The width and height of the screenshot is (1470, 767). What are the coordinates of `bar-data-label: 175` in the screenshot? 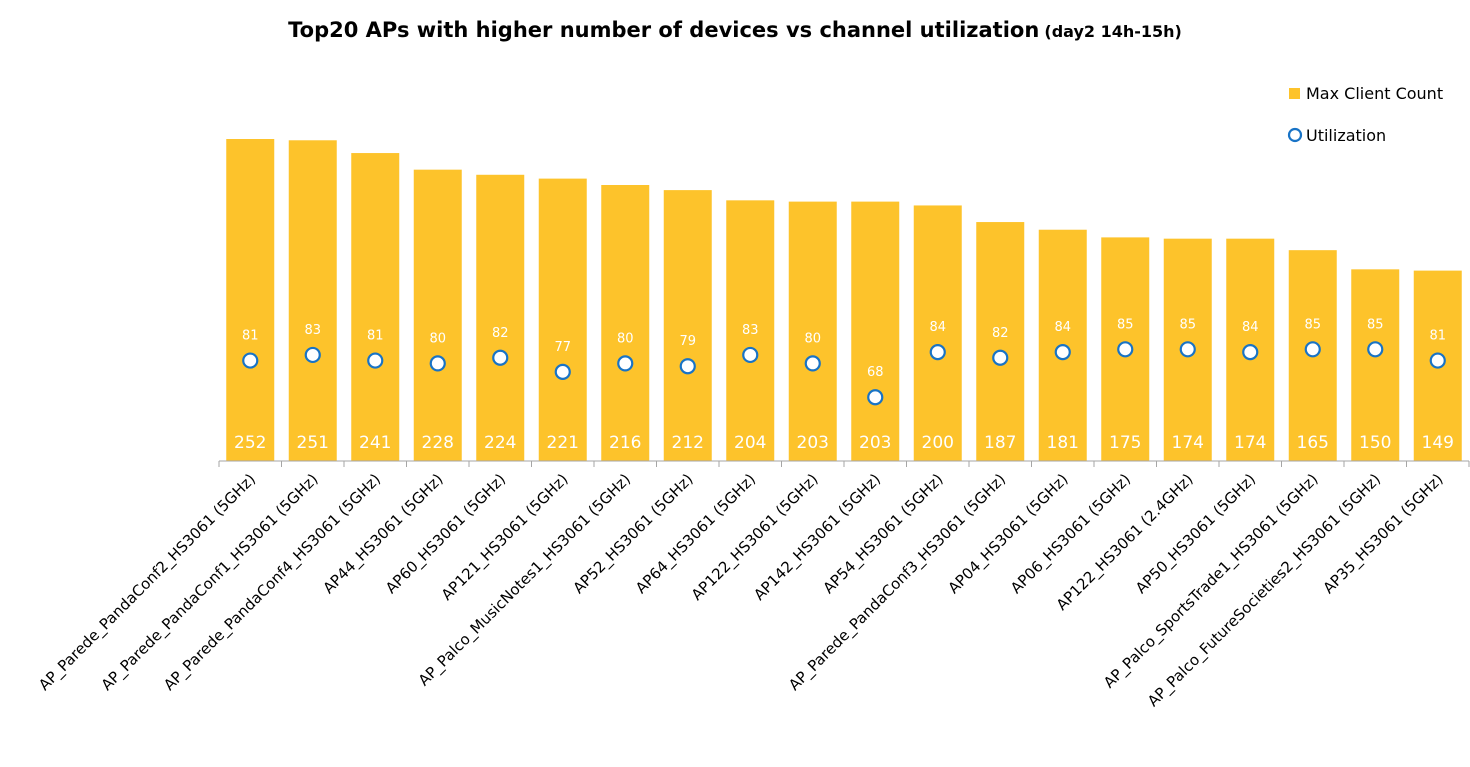 It's located at (1125, 443).